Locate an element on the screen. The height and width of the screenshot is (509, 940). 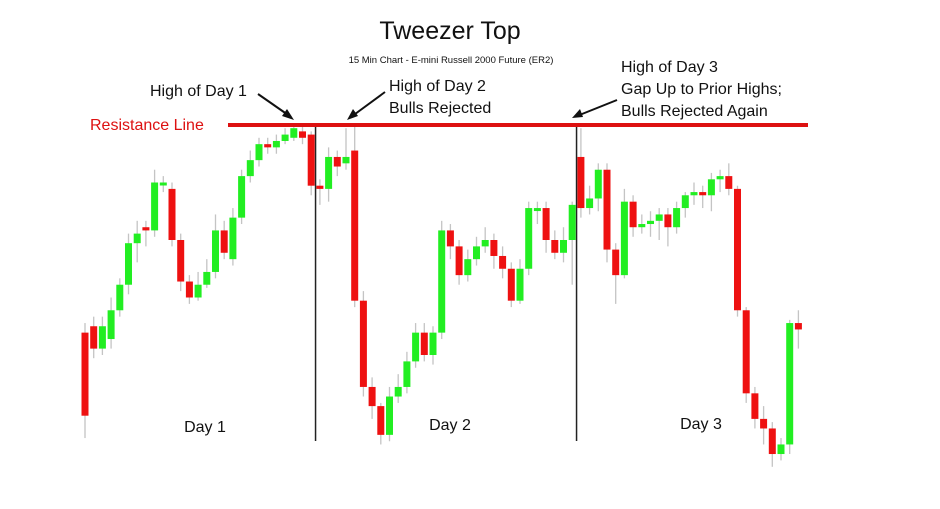
annotation-day1-line1: High of Day 1 is located at coordinates (198, 91).